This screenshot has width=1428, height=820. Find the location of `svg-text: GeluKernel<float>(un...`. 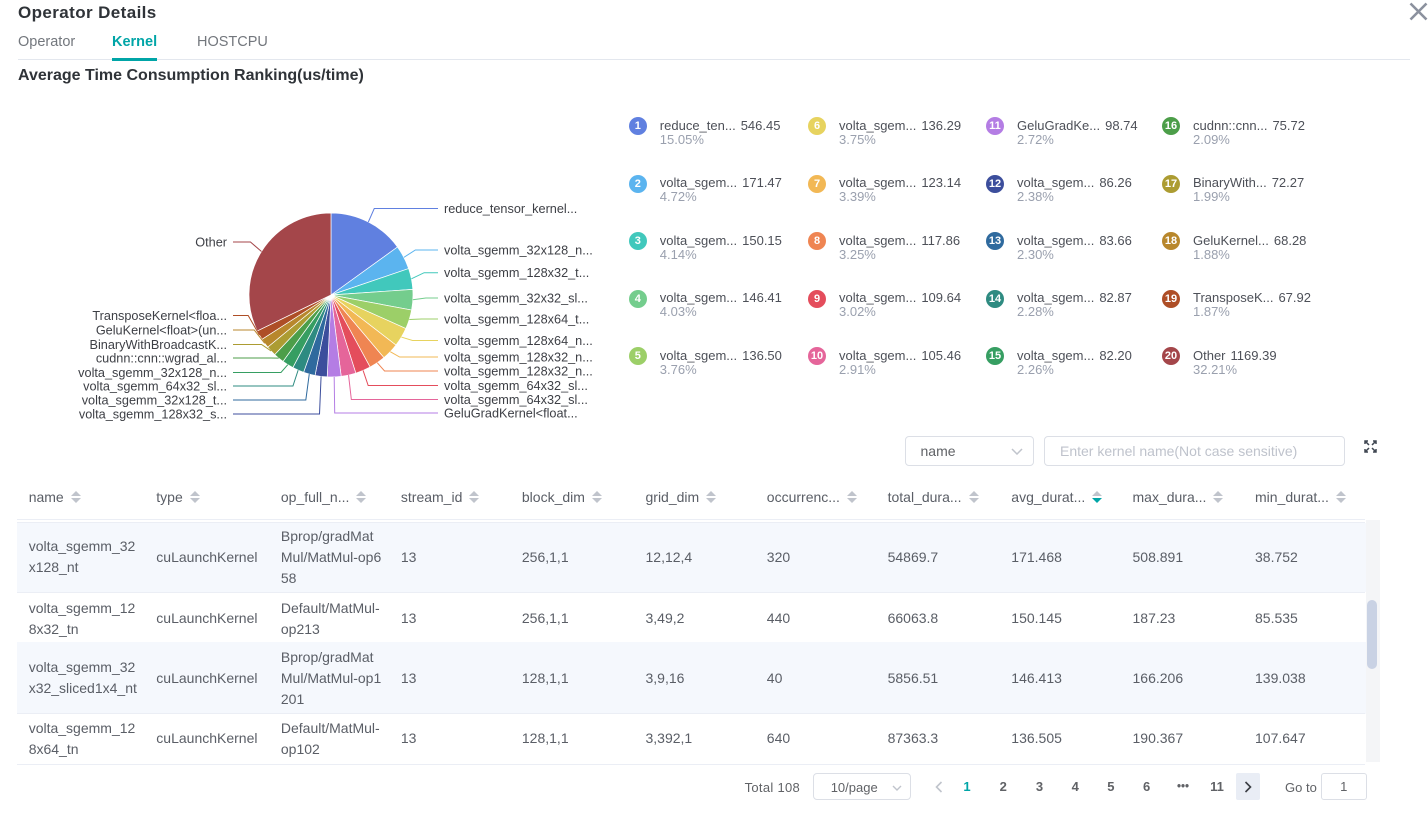

svg-text: GeluKernel<float>(un... is located at coordinates (161, 331).